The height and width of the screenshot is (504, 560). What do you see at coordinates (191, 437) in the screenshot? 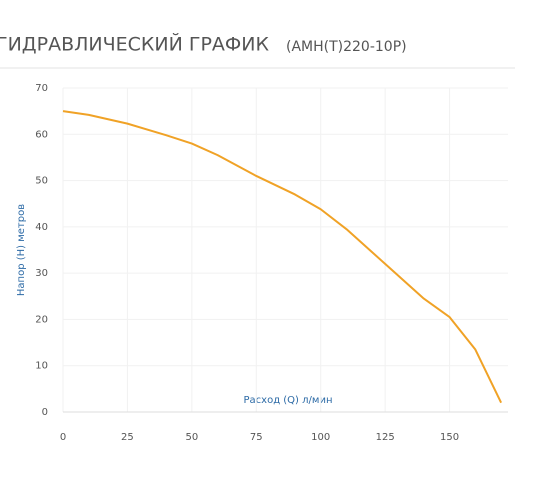
I see `x-tick-label: 50` at bounding box center [191, 437].